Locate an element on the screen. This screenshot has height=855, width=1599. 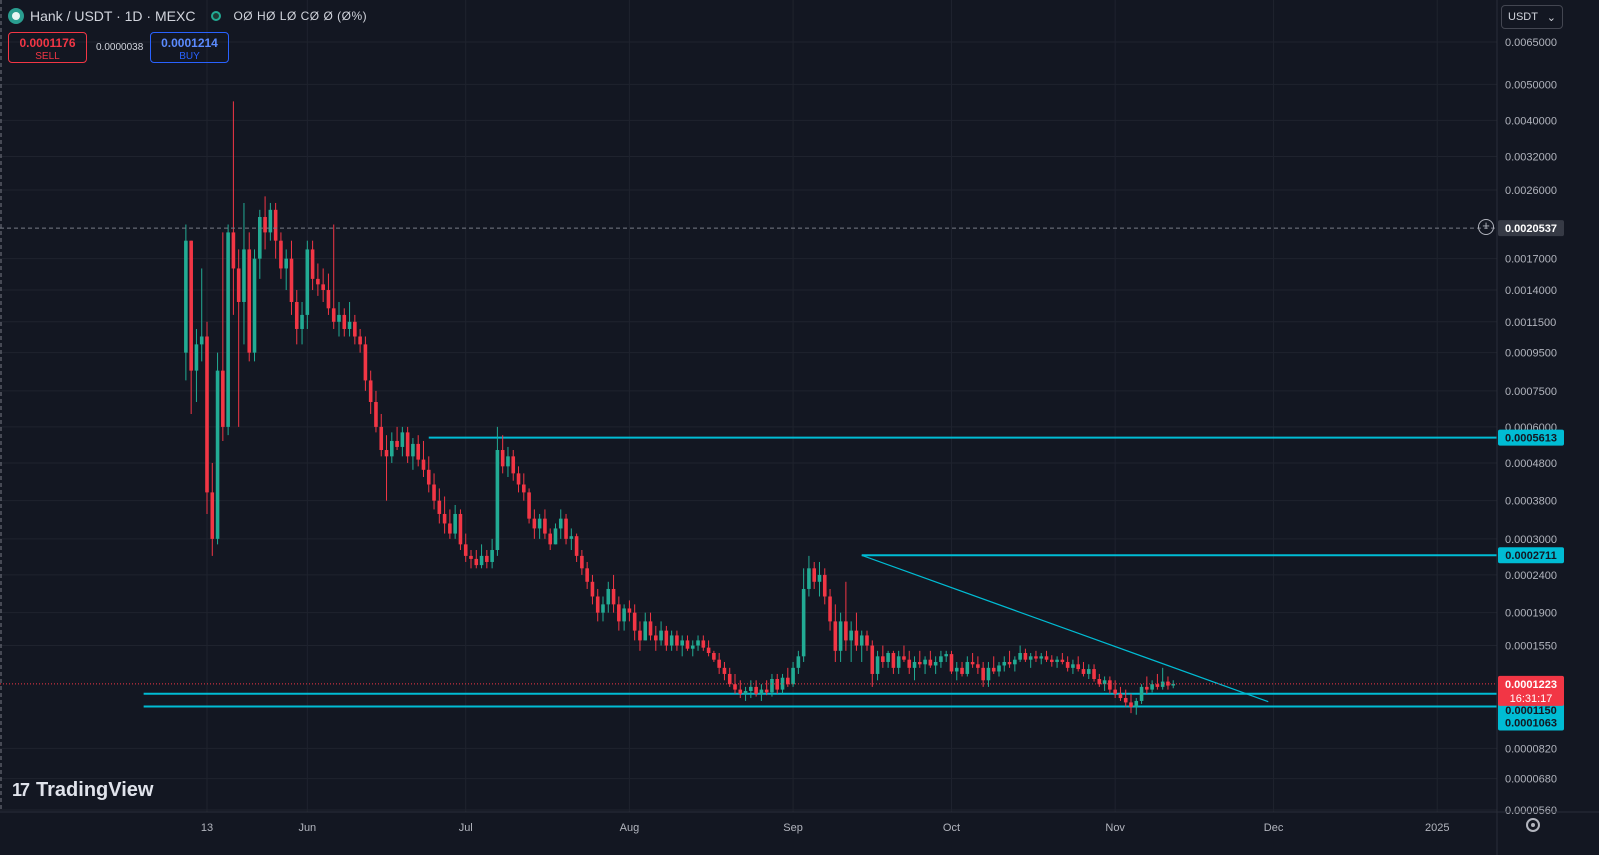
price-tick-label: 0.0003000 is located at coordinates (1531, 540).